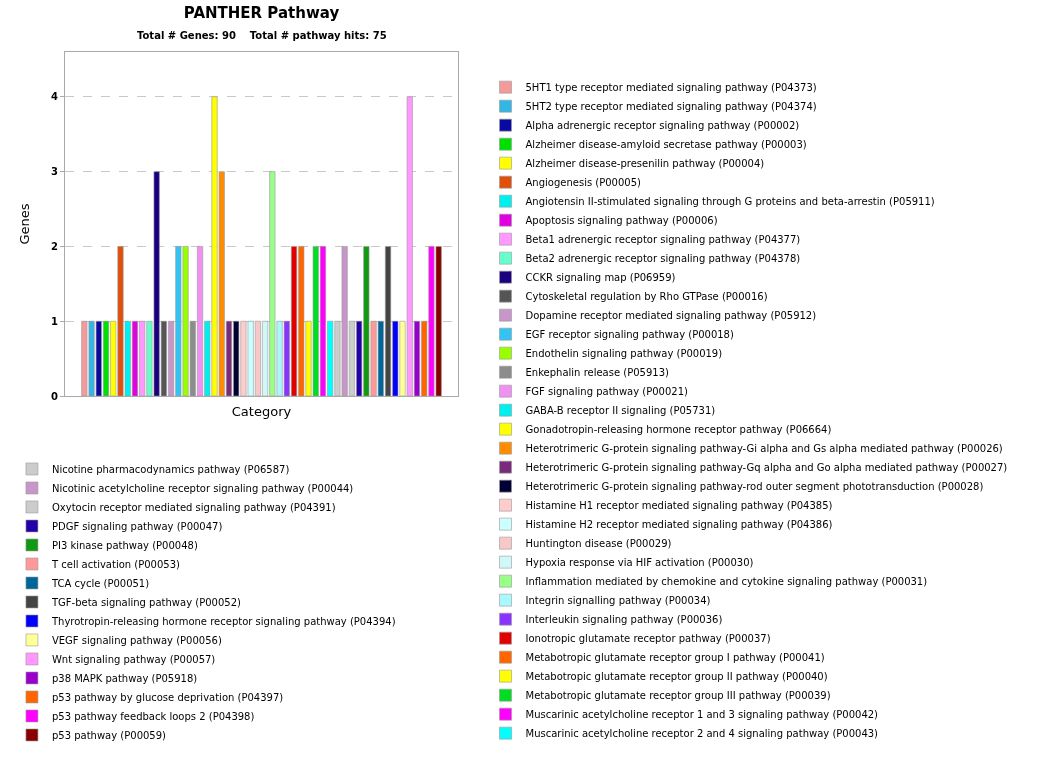  Describe the element at coordinates (137, 526) in the screenshot. I see `legend-label: PDGF signaling pathway (P00047)` at that location.